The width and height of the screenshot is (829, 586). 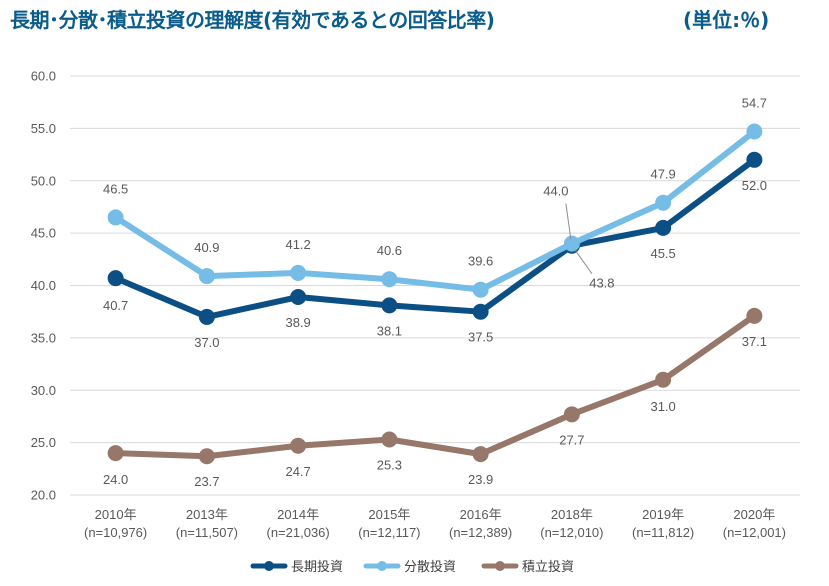 What do you see at coordinates (206, 342) in the screenshot?
I see `data-label: 37.0` at bounding box center [206, 342].